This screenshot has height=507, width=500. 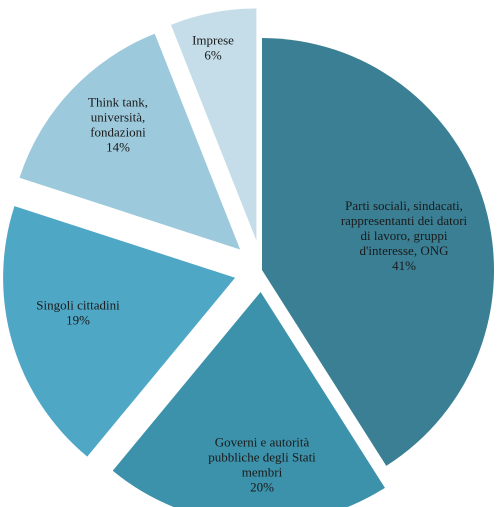 I want to click on slice-label-line: rappresentanti dei datori, so click(x=404, y=220).